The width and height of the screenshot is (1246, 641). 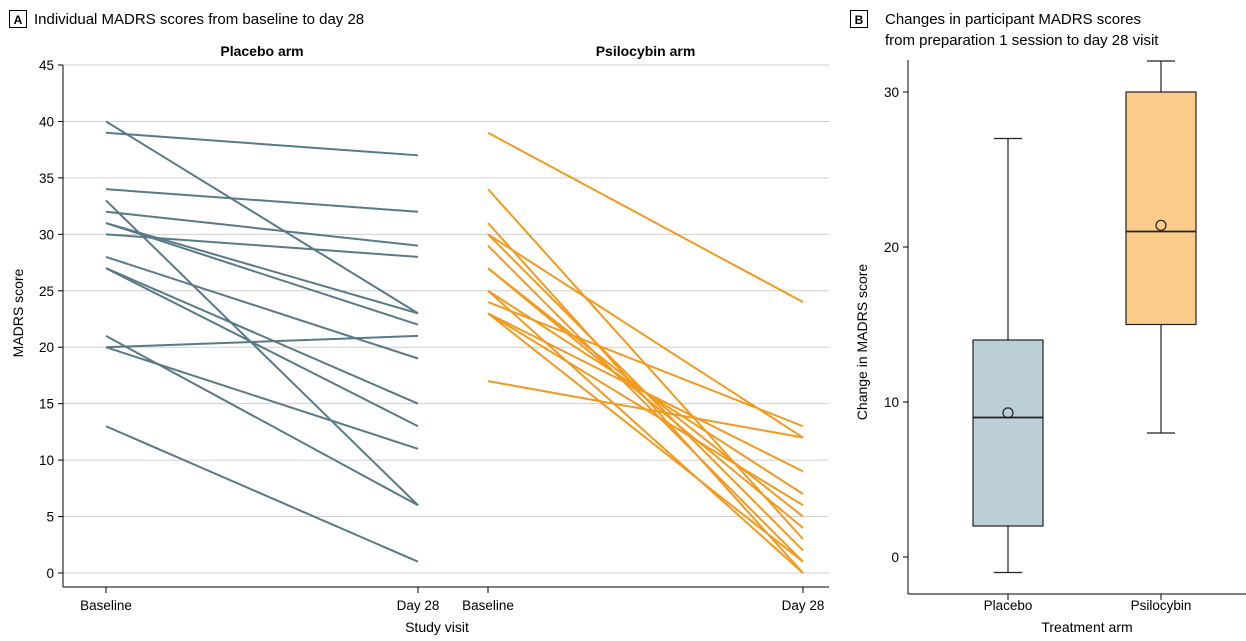 What do you see at coordinates (862, 342) in the screenshot?
I see `panel-b-y-axis-title: Change in MADRS score` at bounding box center [862, 342].